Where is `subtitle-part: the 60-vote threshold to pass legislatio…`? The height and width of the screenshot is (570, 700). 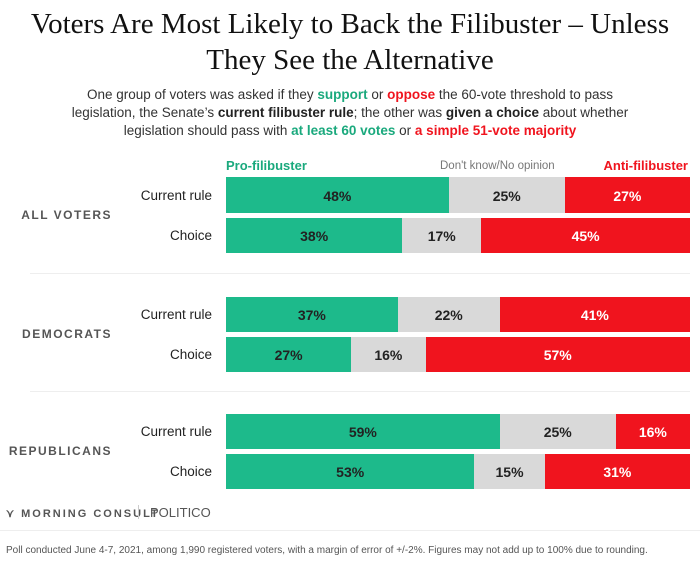 subtitle-part: the 60-vote threshold to pass legislatio… is located at coordinates (342, 103).